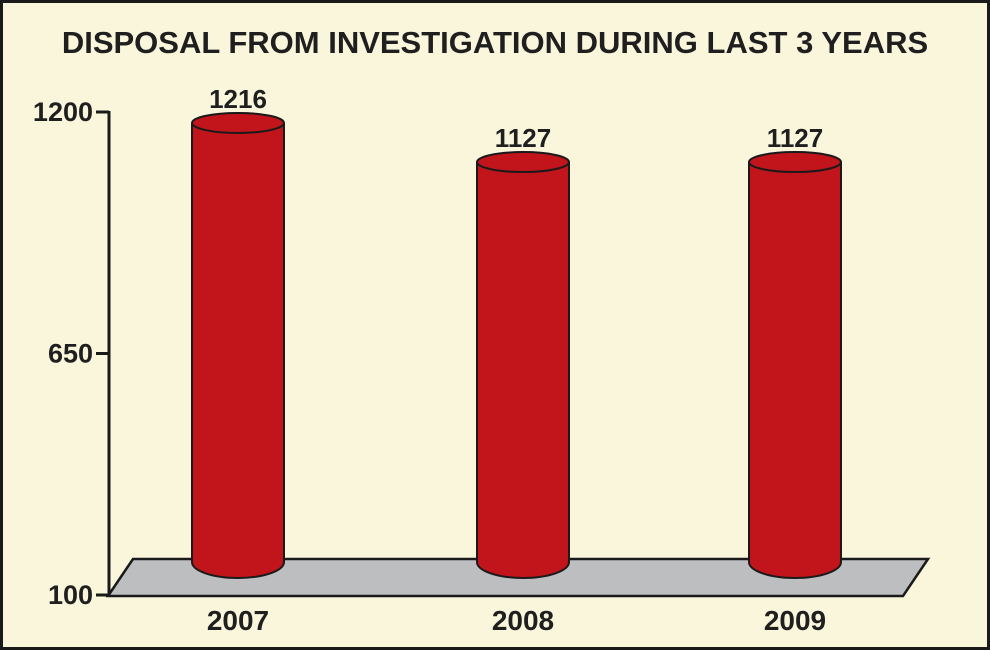 The height and width of the screenshot is (650, 990). I want to click on bar-cylinder-2008, so click(523, 370).